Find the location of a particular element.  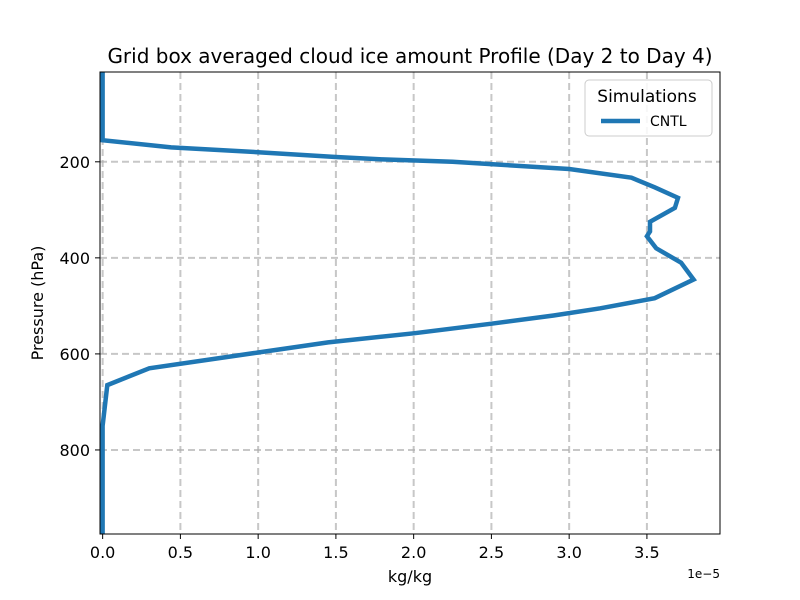

x-tick-label: 2.5 is located at coordinates (491, 552).